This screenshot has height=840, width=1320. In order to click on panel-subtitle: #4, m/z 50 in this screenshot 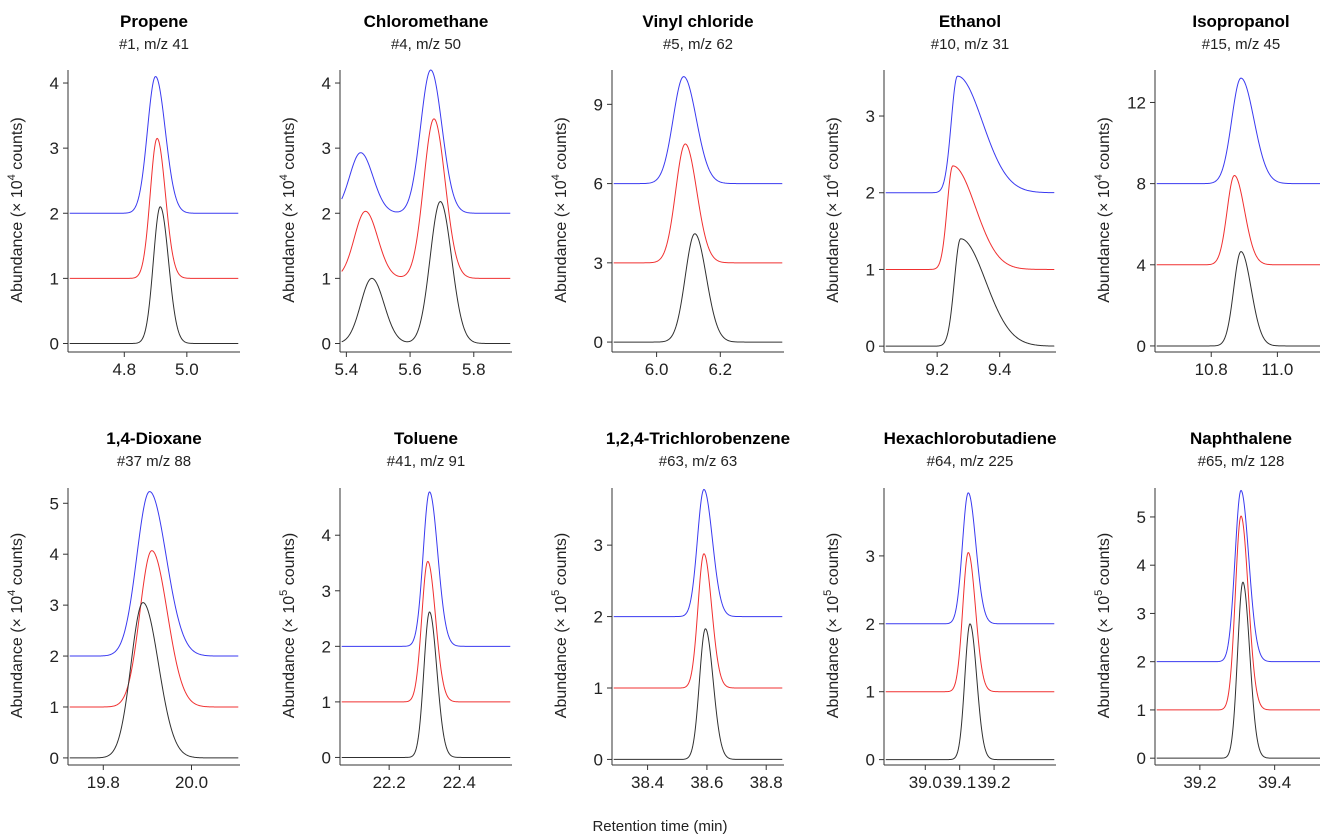, I will do `click(426, 44)`.